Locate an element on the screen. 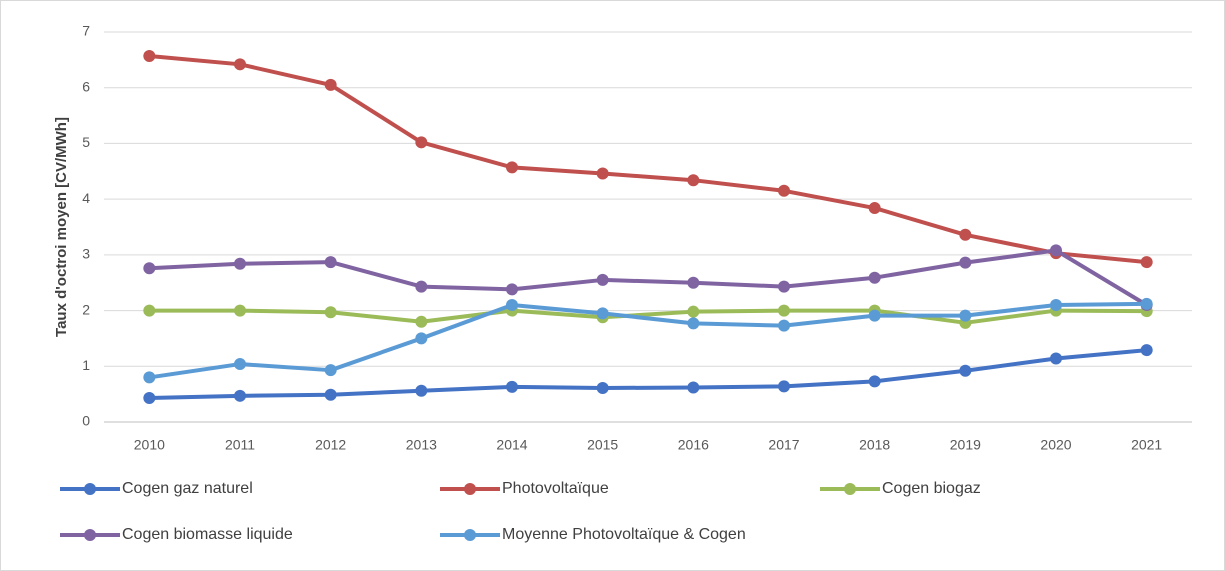 The width and height of the screenshot is (1225, 571). y-tick-label: 4 is located at coordinates (86, 198).